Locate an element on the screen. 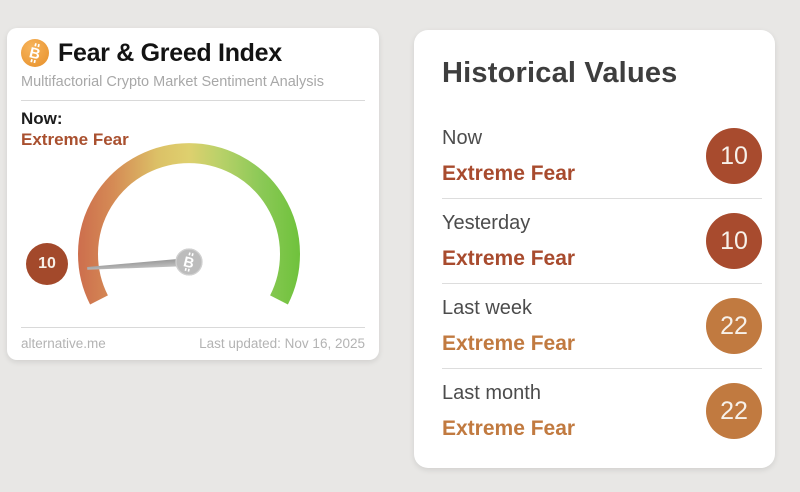 The image size is (800, 492). gauge-hub: B is located at coordinates (189, 262).